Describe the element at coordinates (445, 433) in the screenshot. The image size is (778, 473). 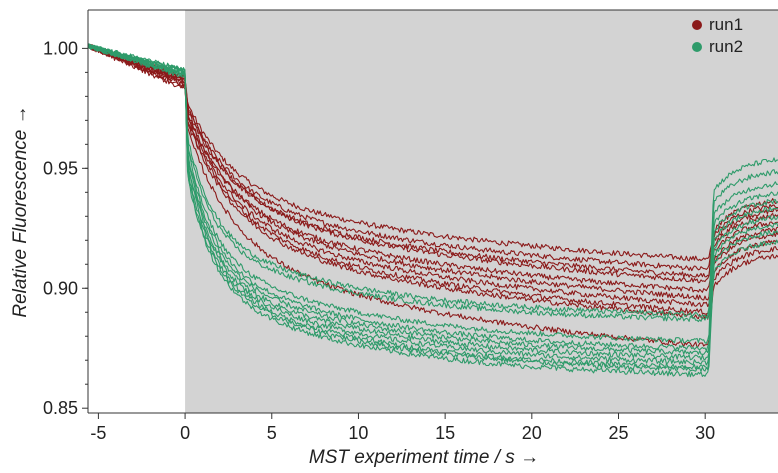
I see `x-tick-label: 15` at that location.